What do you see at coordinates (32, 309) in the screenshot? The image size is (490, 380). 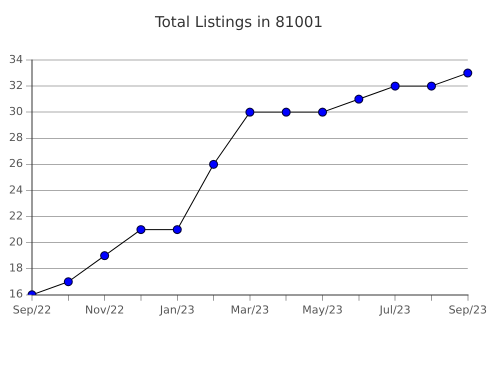 I see `x-tick-label: Sep/22` at bounding box center [32, 309].